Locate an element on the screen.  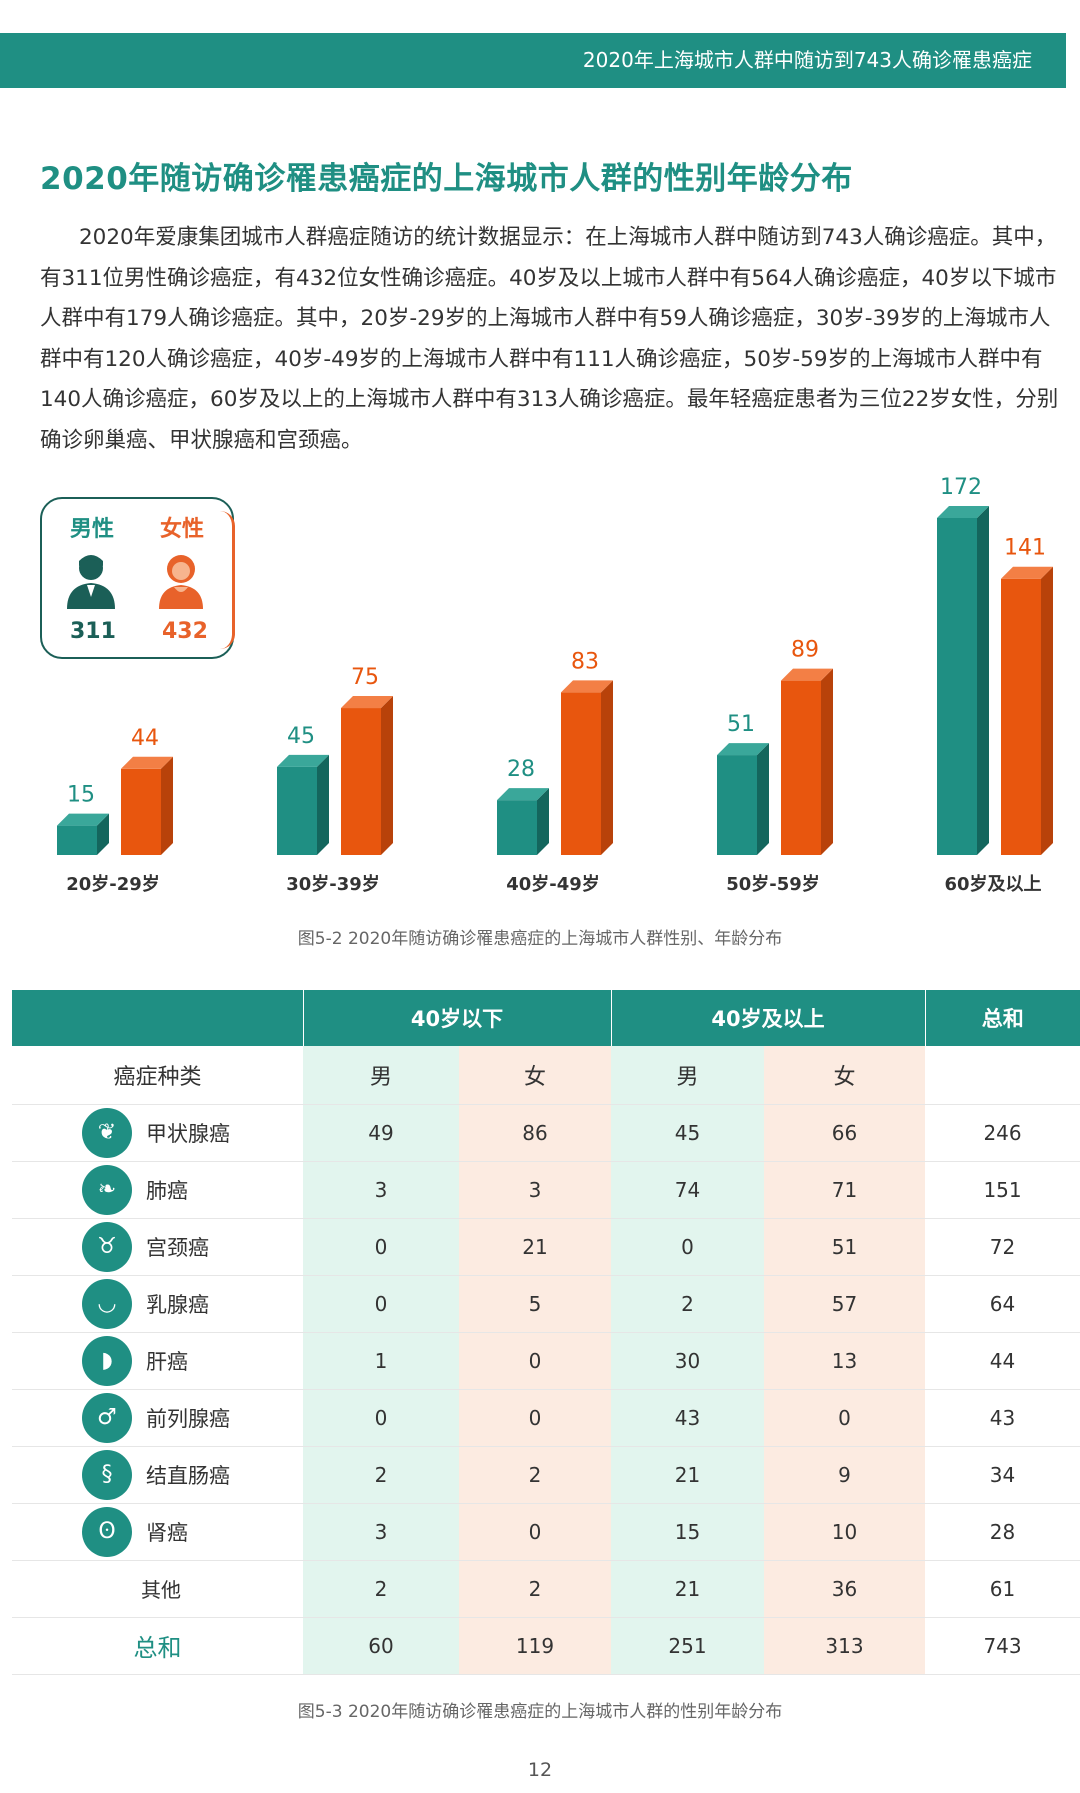
table-header-blank is located at coordinates (158, 1018).